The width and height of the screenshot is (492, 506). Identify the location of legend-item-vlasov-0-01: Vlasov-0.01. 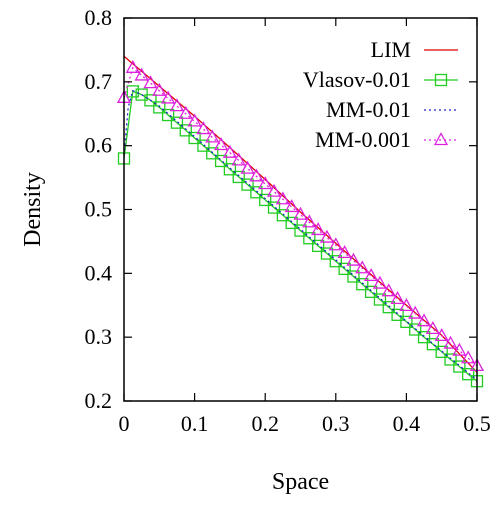
(380, 79).